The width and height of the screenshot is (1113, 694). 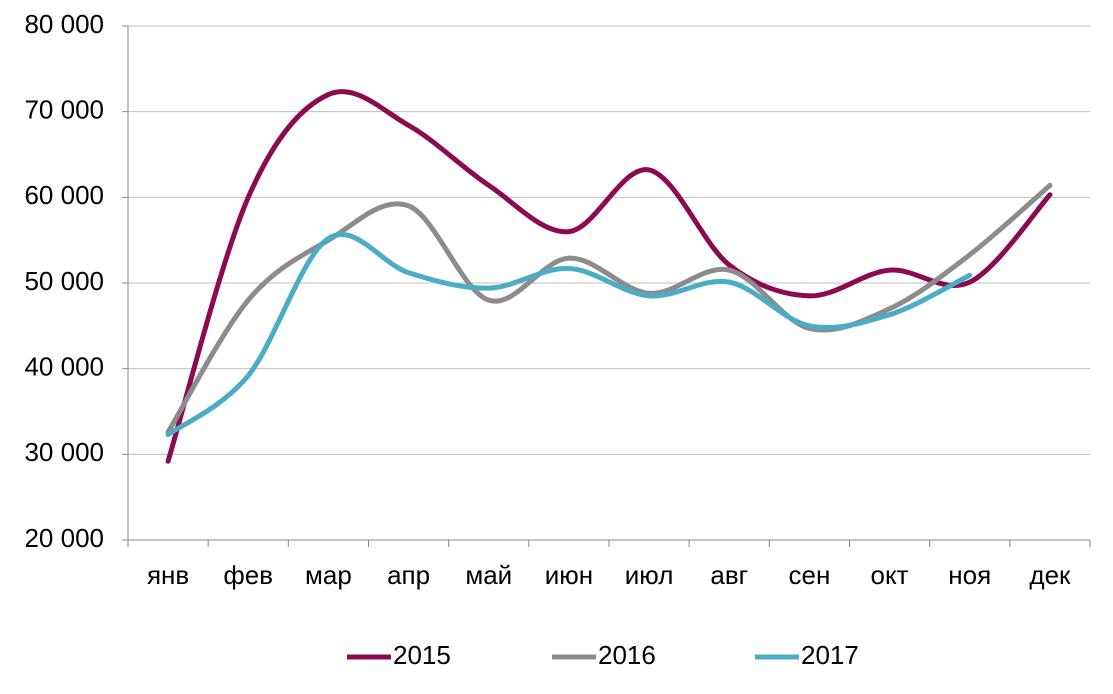 What do you see at coordinates (408, 575) in the screenshot?
I see `x-tick-label: апр` at bounding box center [408, 575].